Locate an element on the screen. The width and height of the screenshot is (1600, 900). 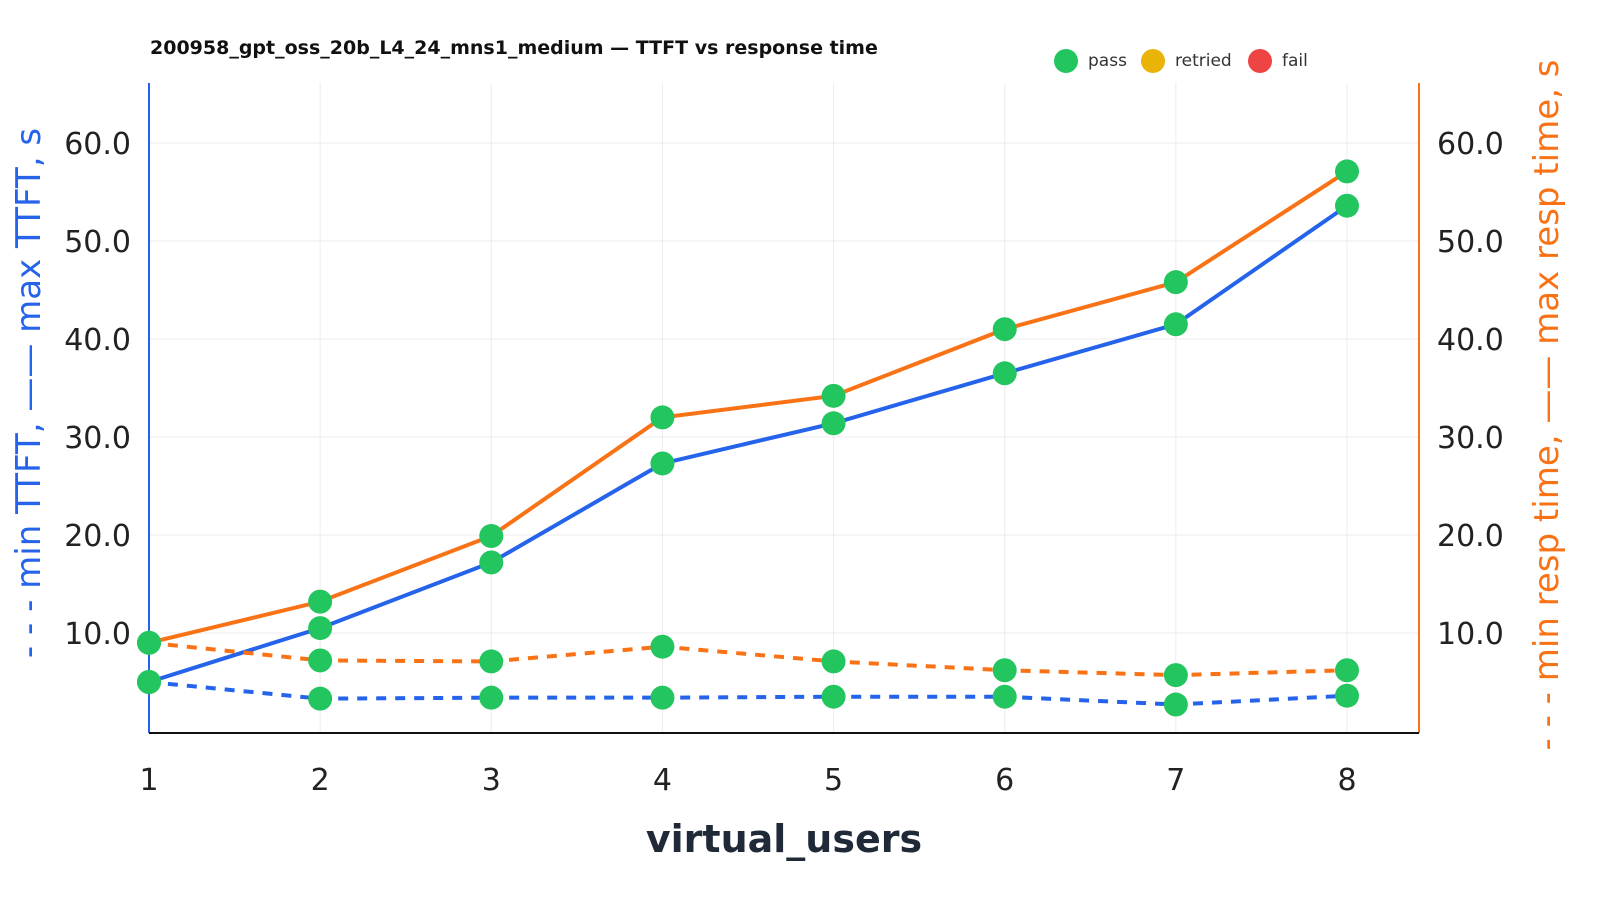
x-tick-label: 8 is located at coordinates (1346, 780).